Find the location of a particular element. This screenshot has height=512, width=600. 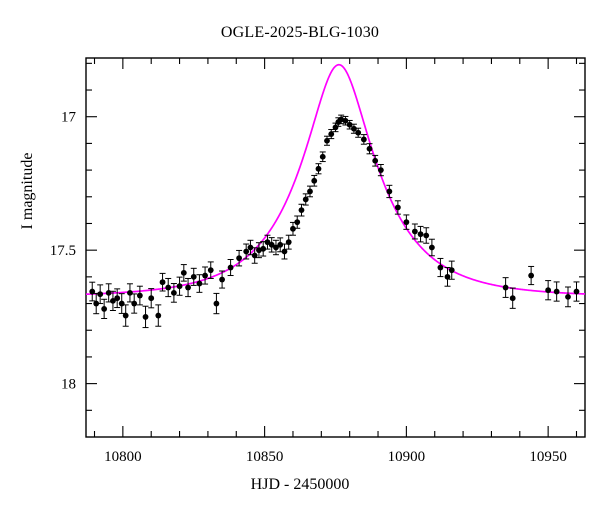

x-axis-label: HJD - 2450000 is located at coordinates (300, 484).